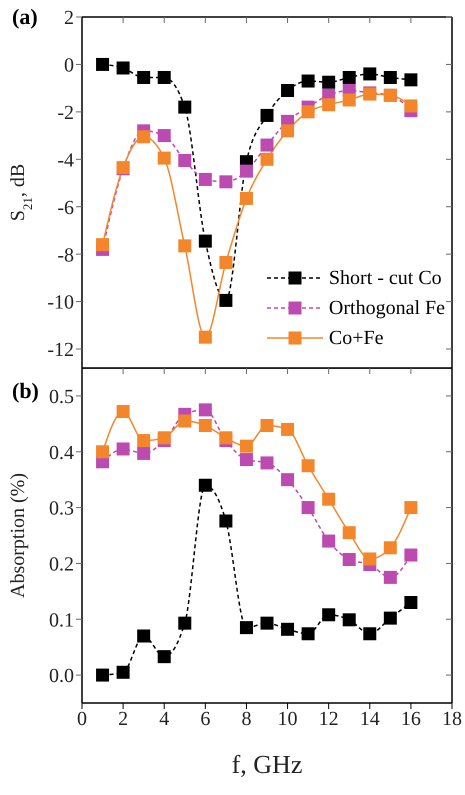 The width and height of the screenshot is (465, 795). I want to click on x-tick-label: 18, so click(452, 719).